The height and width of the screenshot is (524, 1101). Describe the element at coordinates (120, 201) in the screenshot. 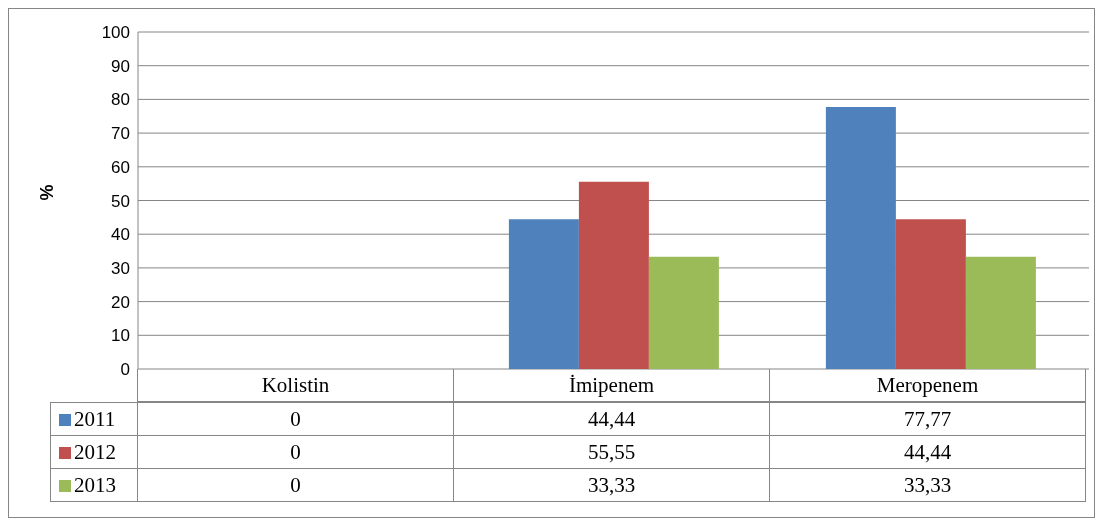

I see `y-tick-label: 50` at that location.